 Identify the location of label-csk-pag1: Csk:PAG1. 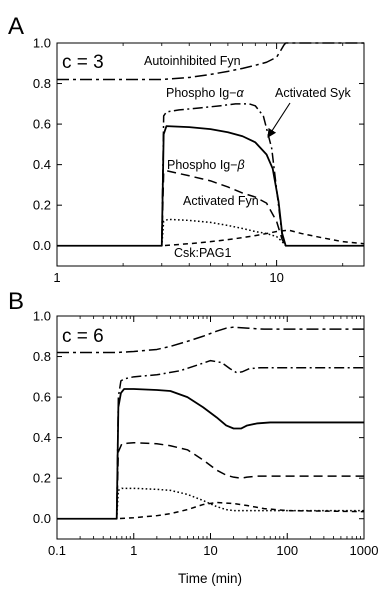
(202, 253).